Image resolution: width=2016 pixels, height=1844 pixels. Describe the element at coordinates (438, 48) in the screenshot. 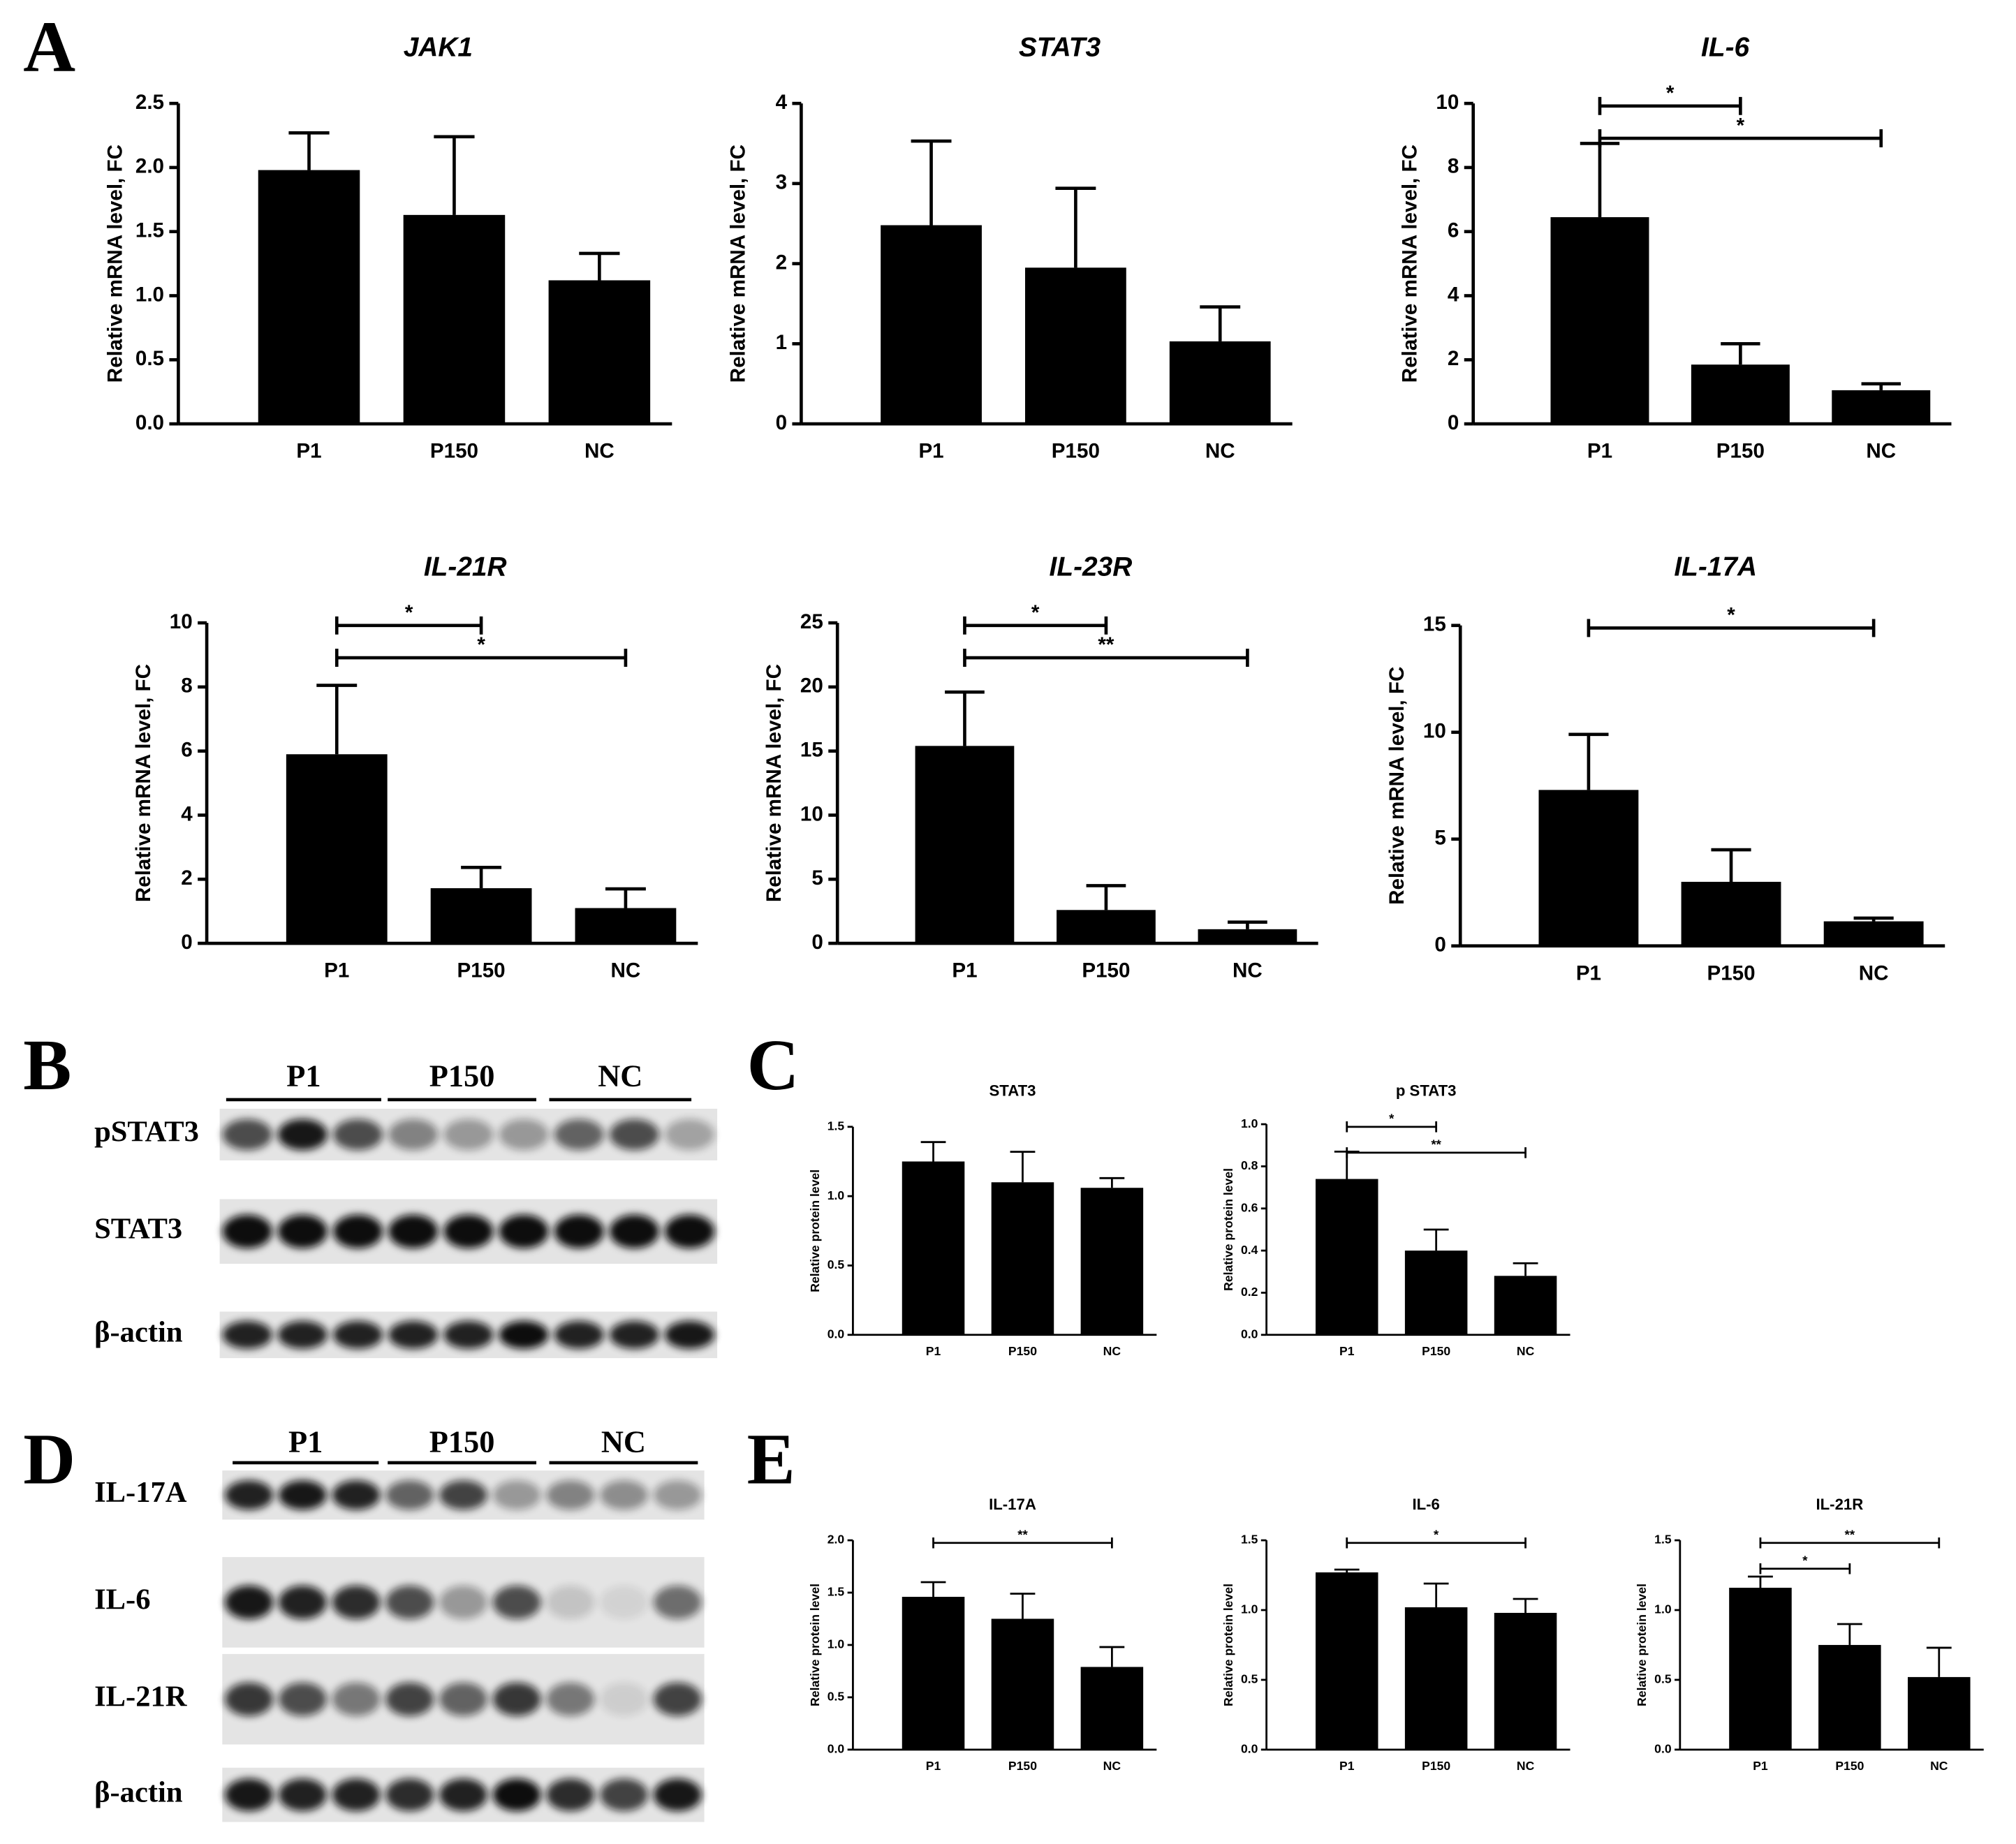

I see `chart-title: JAK1` at that location.